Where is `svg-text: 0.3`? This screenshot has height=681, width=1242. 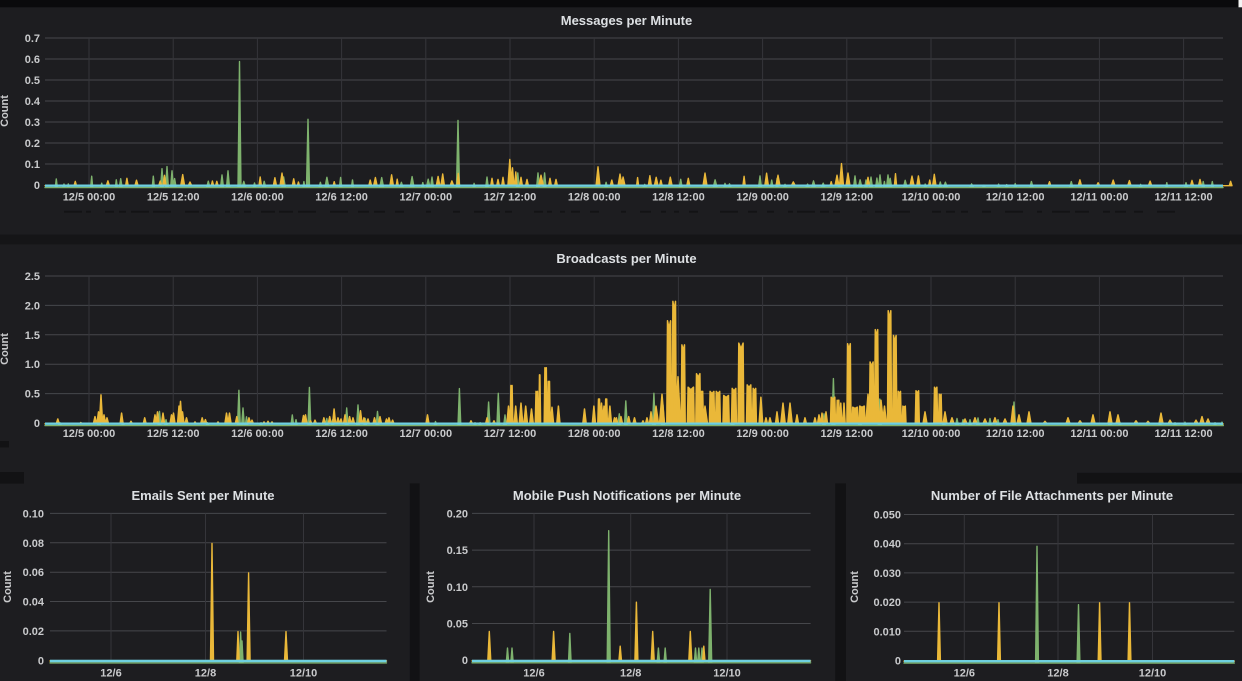
svg-text: 0.3 is located at coordinates (32, 123).